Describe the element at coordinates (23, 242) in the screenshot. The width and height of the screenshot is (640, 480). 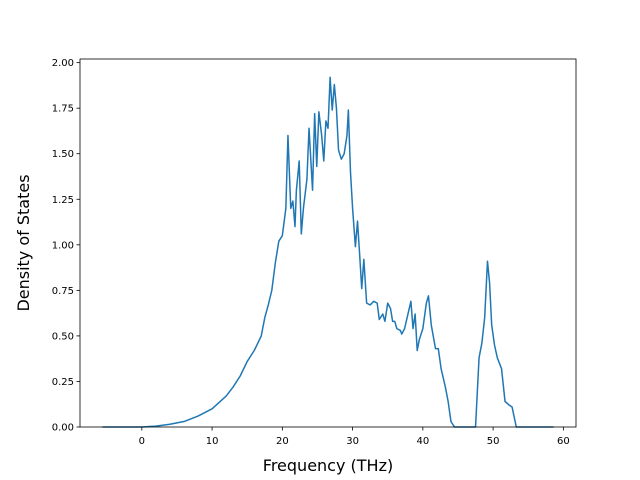
I see `y-axis-label: Density of States` at that location.